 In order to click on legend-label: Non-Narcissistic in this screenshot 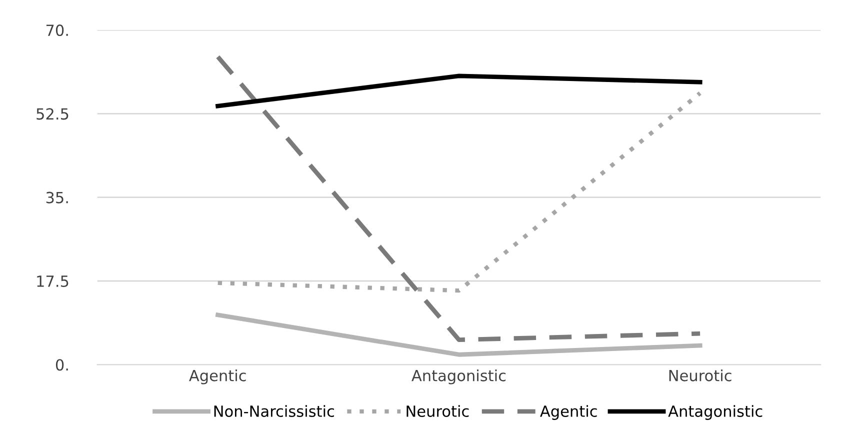, I will do `click(274, 411)`.